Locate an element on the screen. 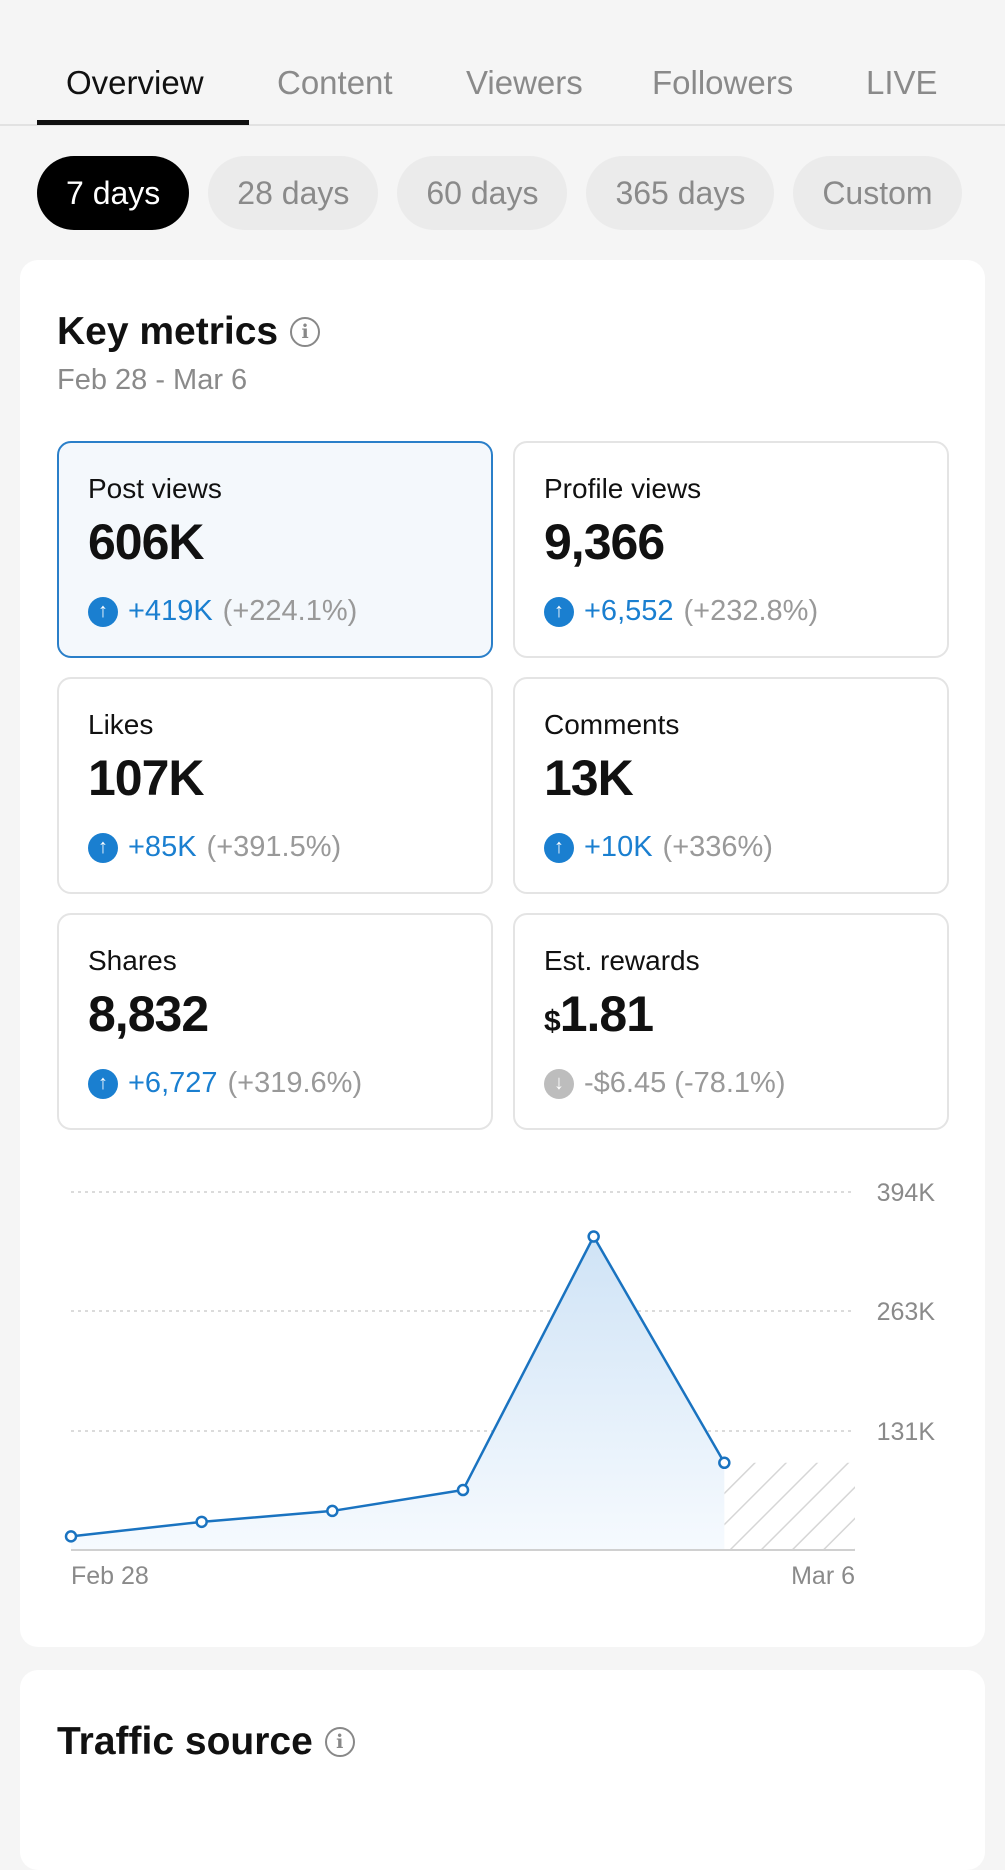 The image size is (1005, 1870). date-range-selector: 7 days 28 days 60 days 365 days Custom is located at coordinates (499, 193).